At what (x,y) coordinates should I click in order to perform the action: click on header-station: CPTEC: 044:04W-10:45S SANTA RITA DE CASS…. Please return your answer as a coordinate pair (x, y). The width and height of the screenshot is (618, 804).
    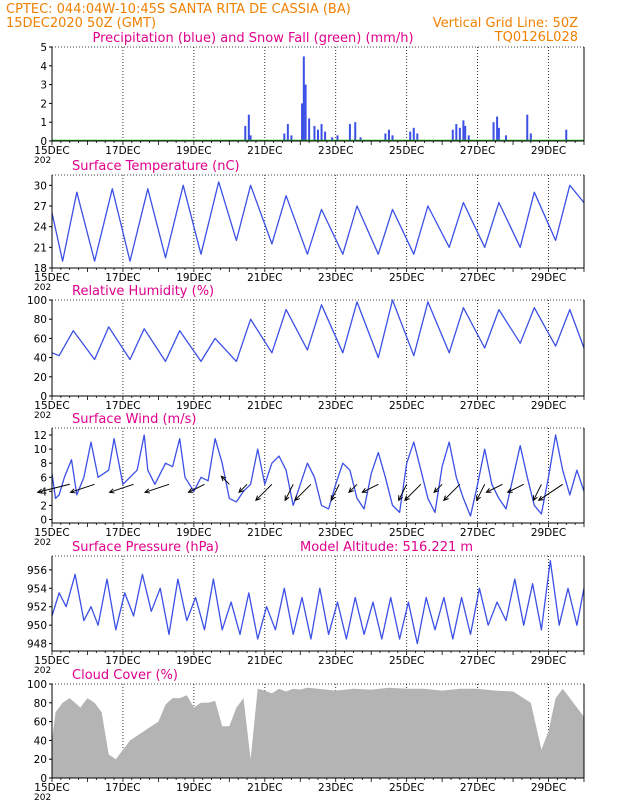
    Looking at the image, I should click on (178, 9).